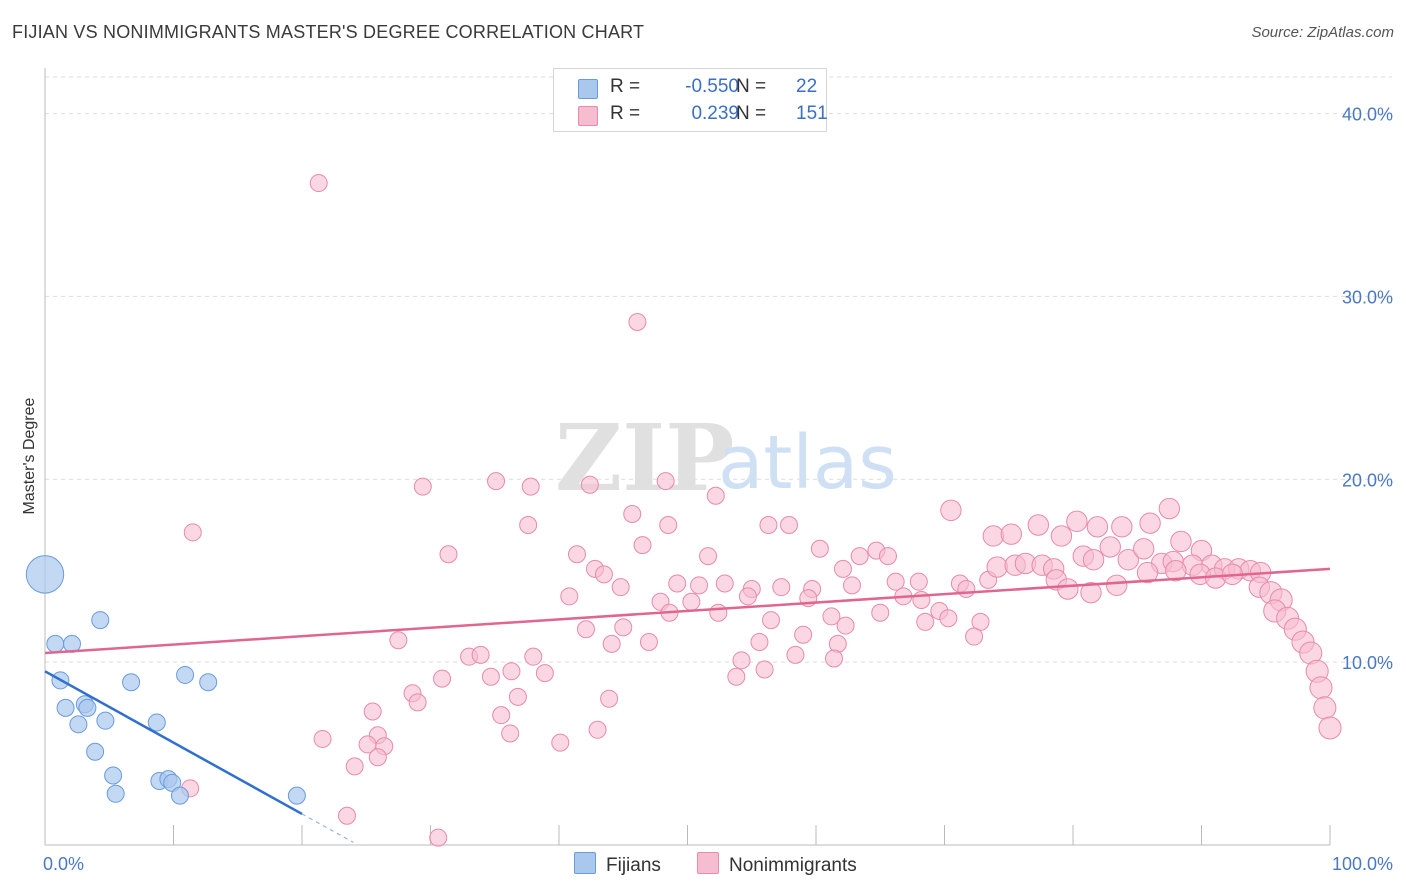  What do you see at coordinates (708, 863) in the screenshot?
I see `nonimmigrants-swatch` at bounding box center [708, 863].